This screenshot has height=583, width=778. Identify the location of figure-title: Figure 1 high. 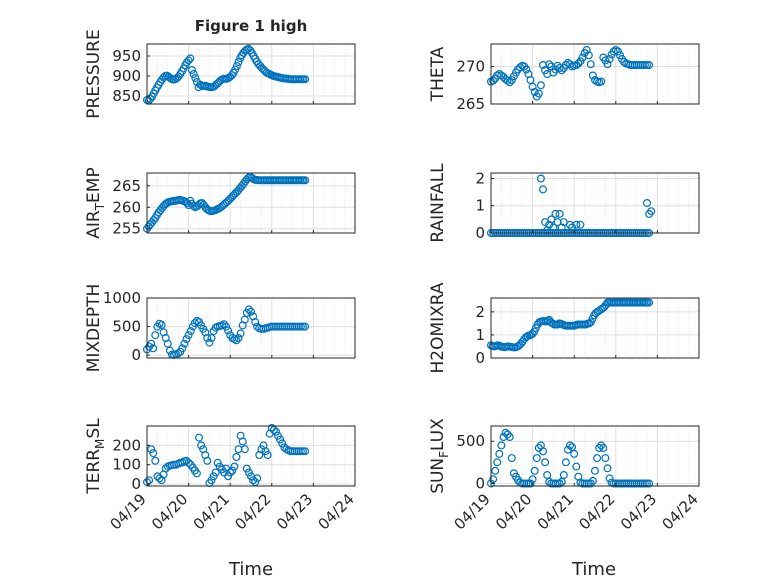
(251, 26).